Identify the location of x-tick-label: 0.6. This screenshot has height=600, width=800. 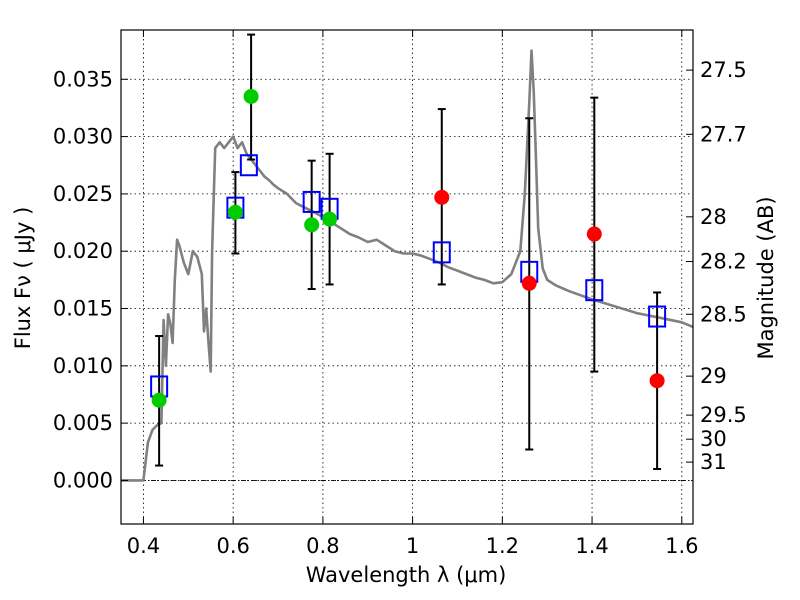
(232, 546).